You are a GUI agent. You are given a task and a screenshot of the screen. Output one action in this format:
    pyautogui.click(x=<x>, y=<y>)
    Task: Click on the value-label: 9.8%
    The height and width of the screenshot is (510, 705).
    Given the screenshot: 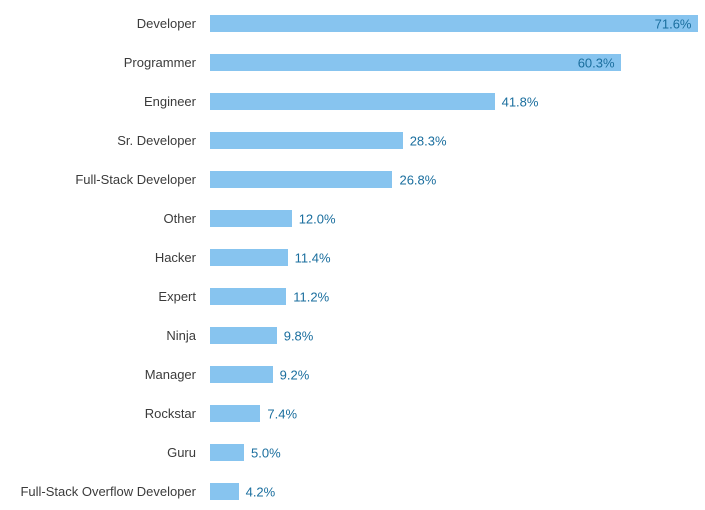 What is the action you would take?
    pyautogui.click(x=298, y=335)
    